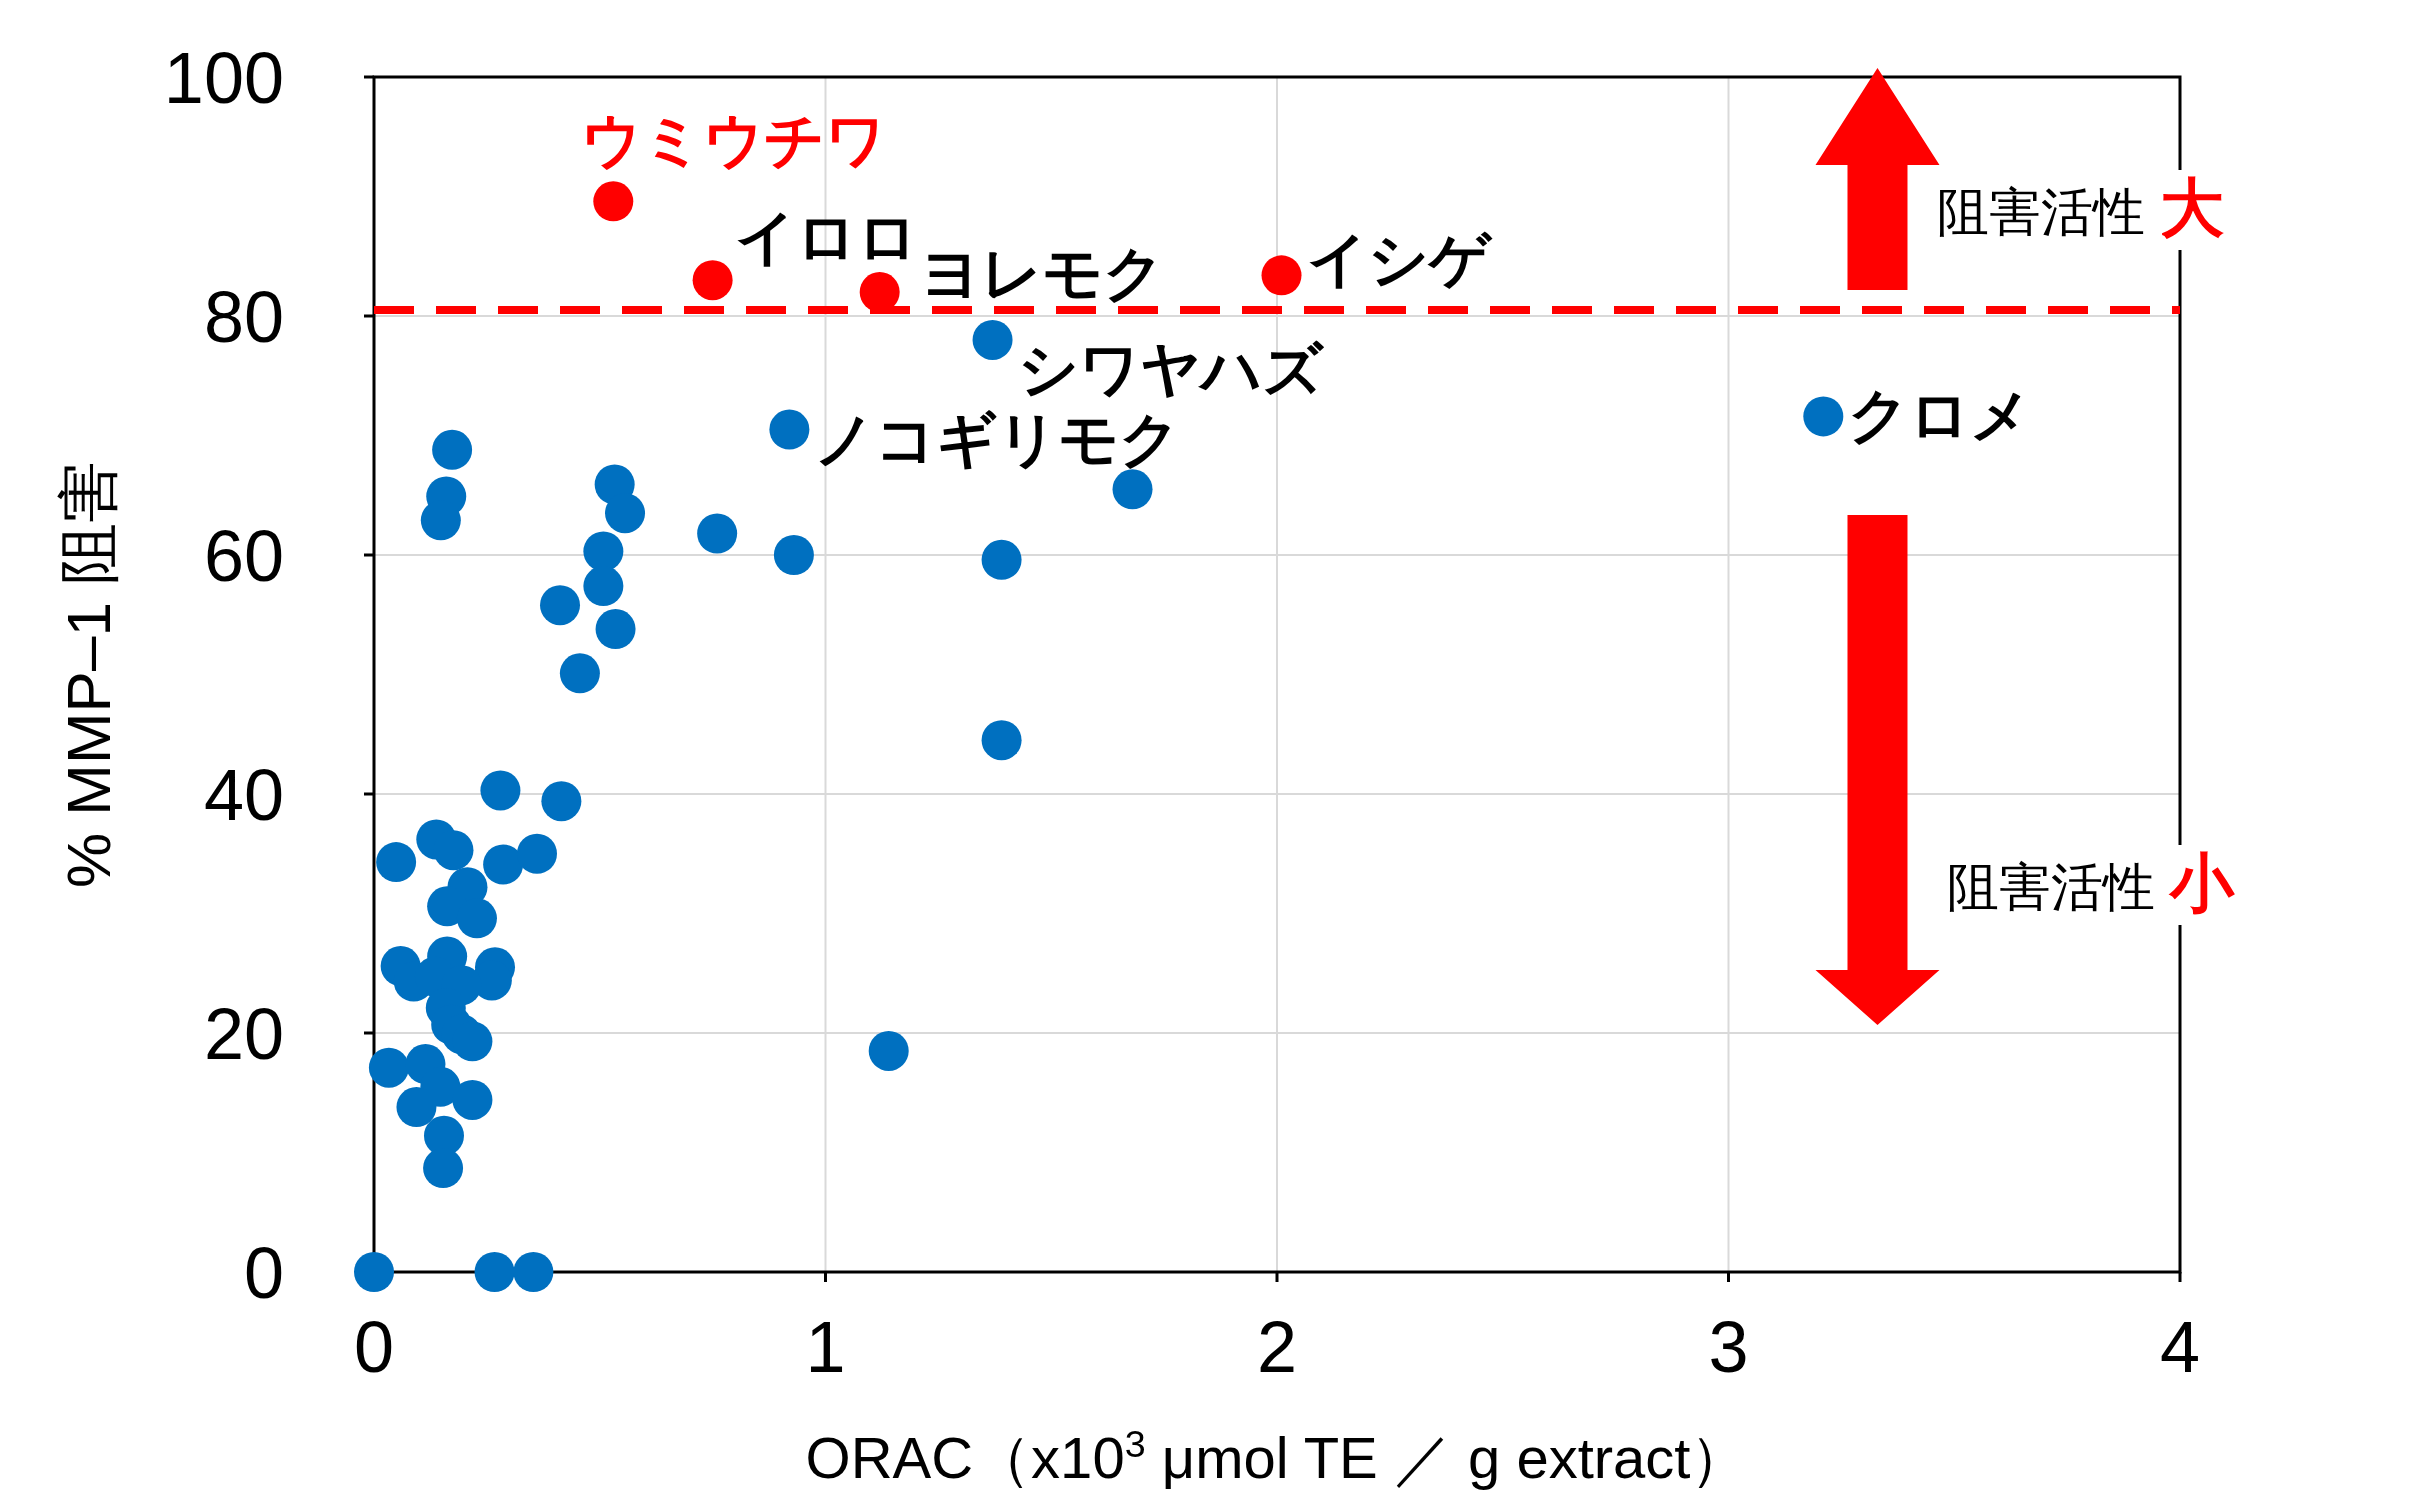 This screenshot has height=1503, width=2411. Describe the element at coordinates (243, 556) in the screenshot. I see `y-tick-label: 60` at that location.